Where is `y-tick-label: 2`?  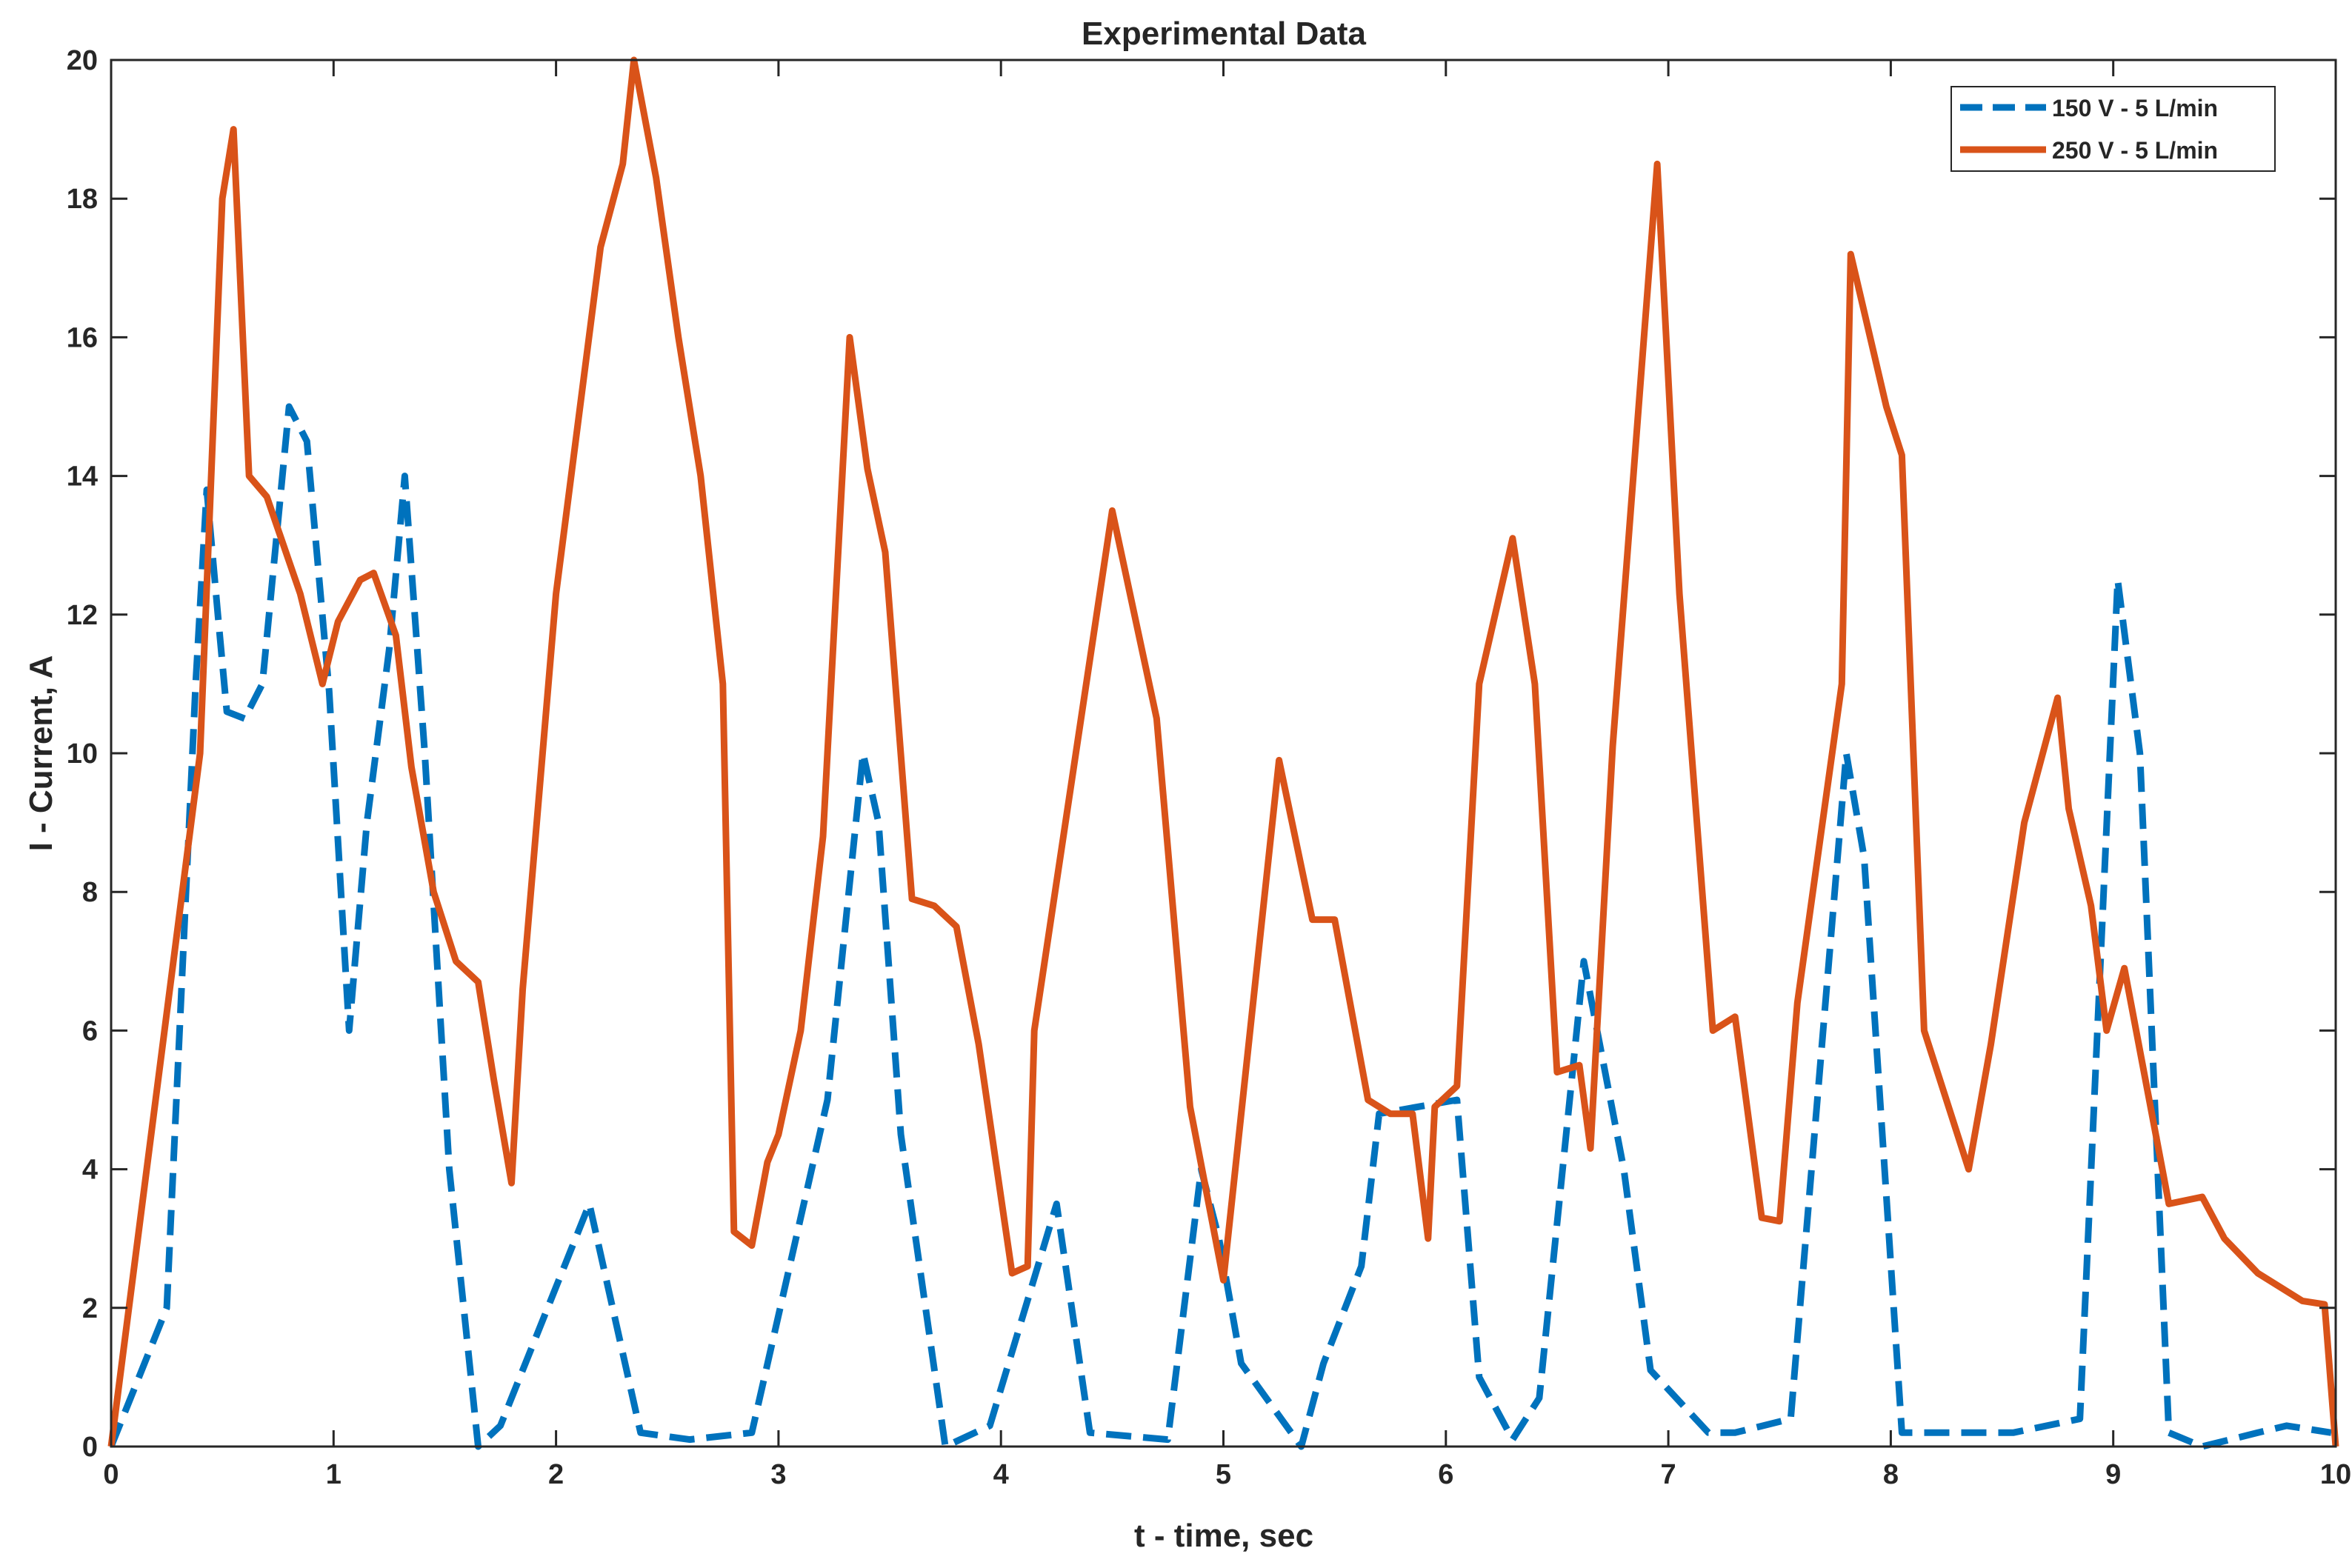 y-tick-label: 2 is located at coordinates (90, 1309).